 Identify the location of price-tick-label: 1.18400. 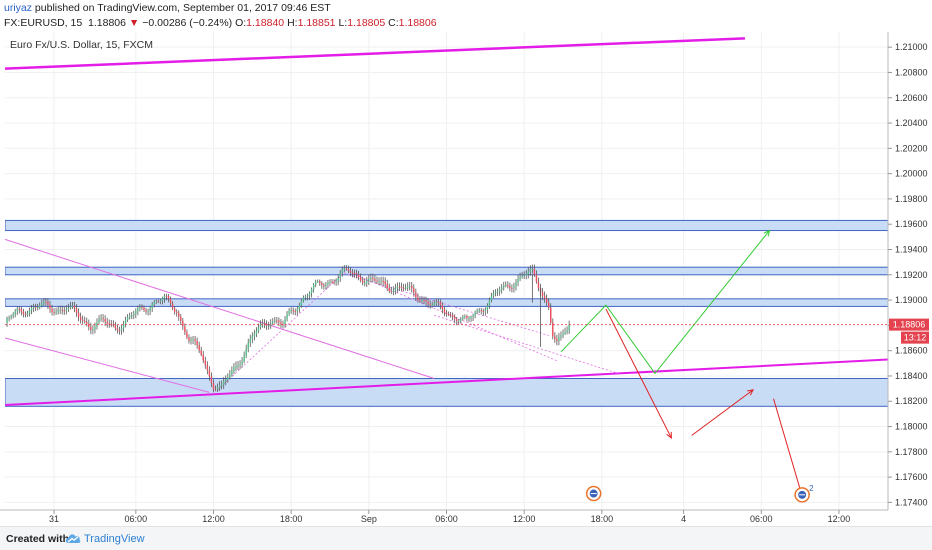
(911, 376).